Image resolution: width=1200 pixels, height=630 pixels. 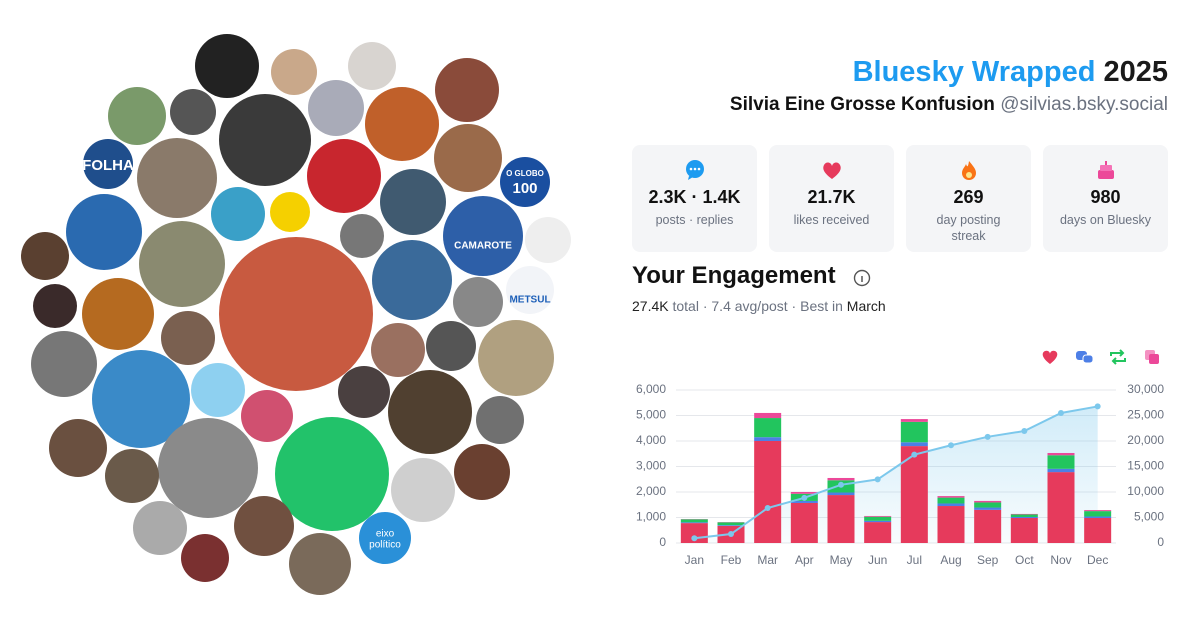 What do you see at coordinates (950, 560) in the screenshot?
I see `x-tick-label: Aug` at bounding box center [950, 560].